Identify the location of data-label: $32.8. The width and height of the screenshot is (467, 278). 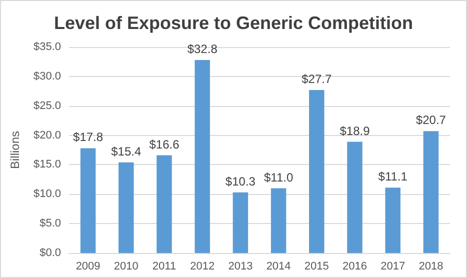
(202, 49).